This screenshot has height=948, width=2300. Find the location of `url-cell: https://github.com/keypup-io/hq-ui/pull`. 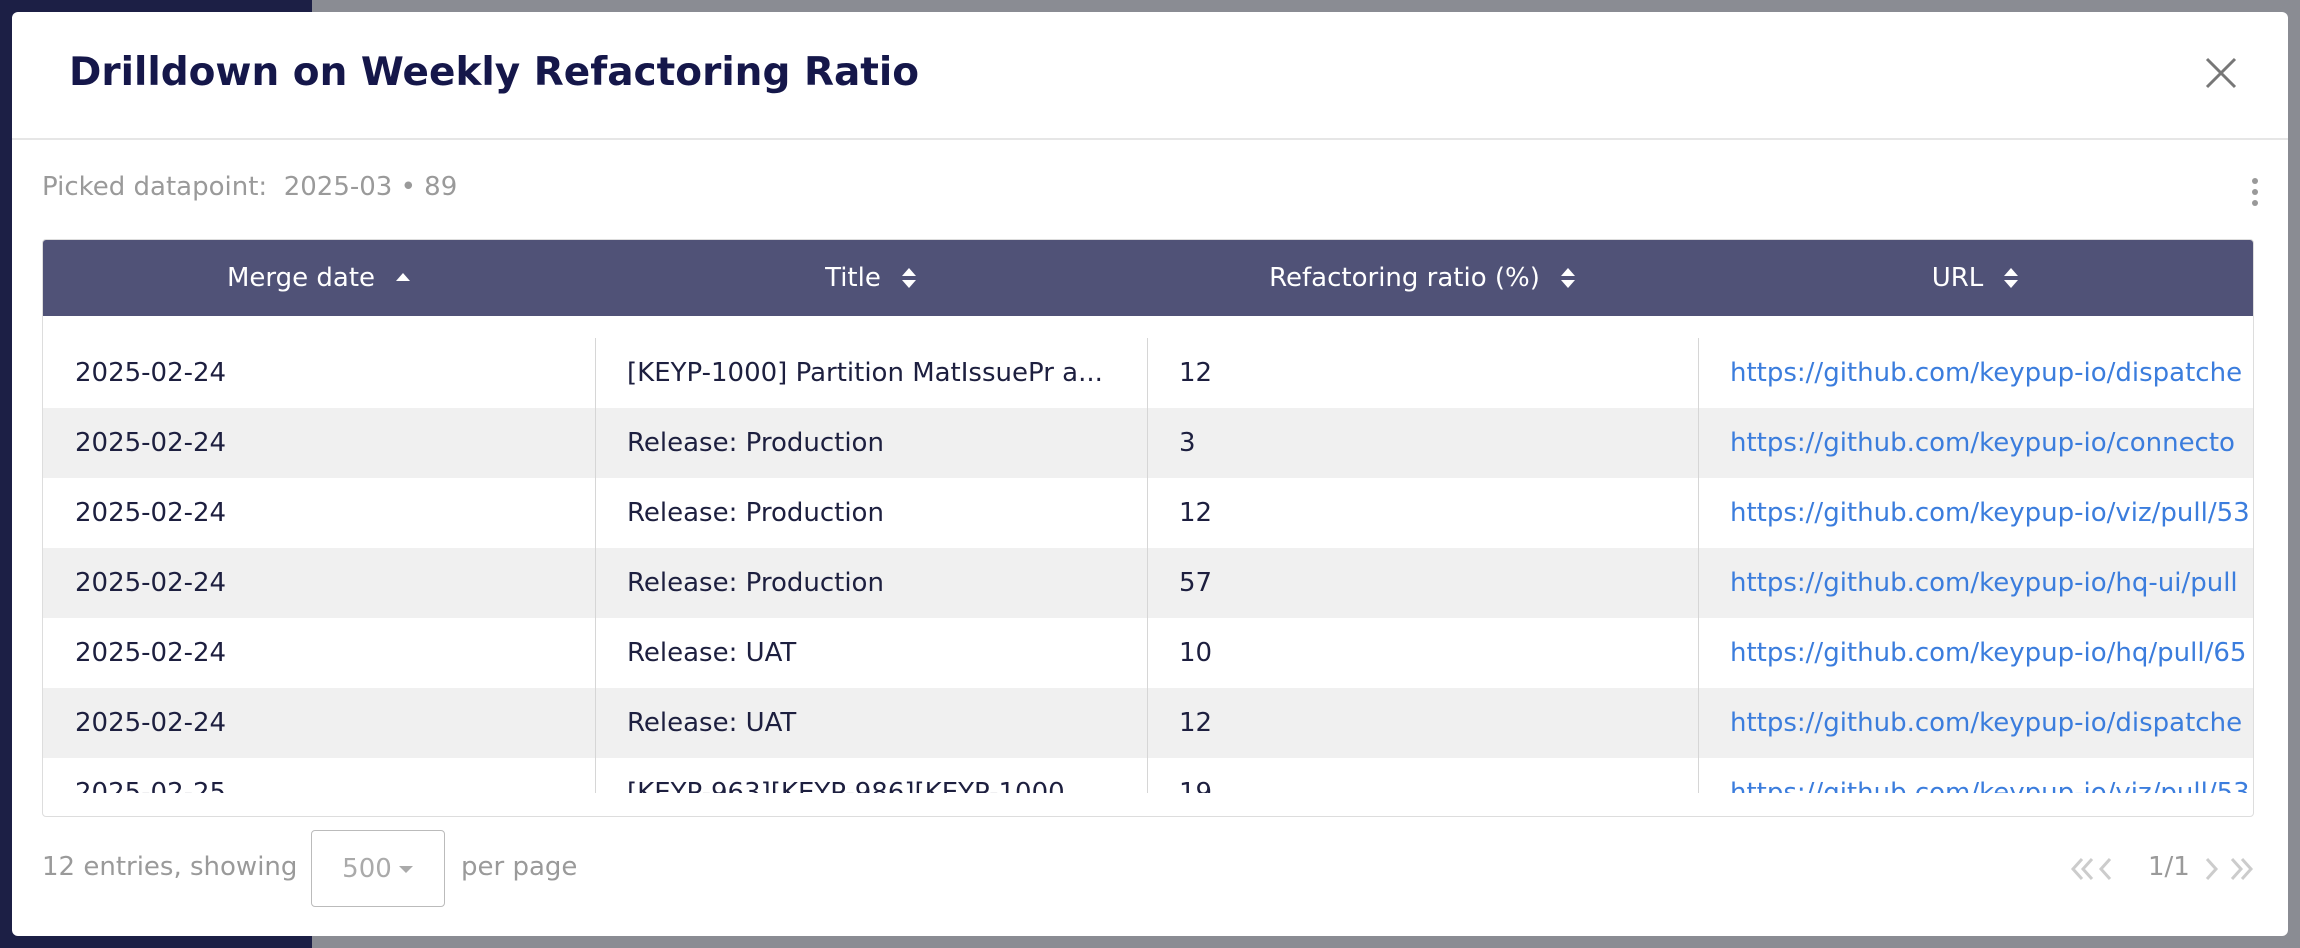

url-cell: https://github.com/keypup-io/hq-ui/pull is located at coordinates (1984, 583).